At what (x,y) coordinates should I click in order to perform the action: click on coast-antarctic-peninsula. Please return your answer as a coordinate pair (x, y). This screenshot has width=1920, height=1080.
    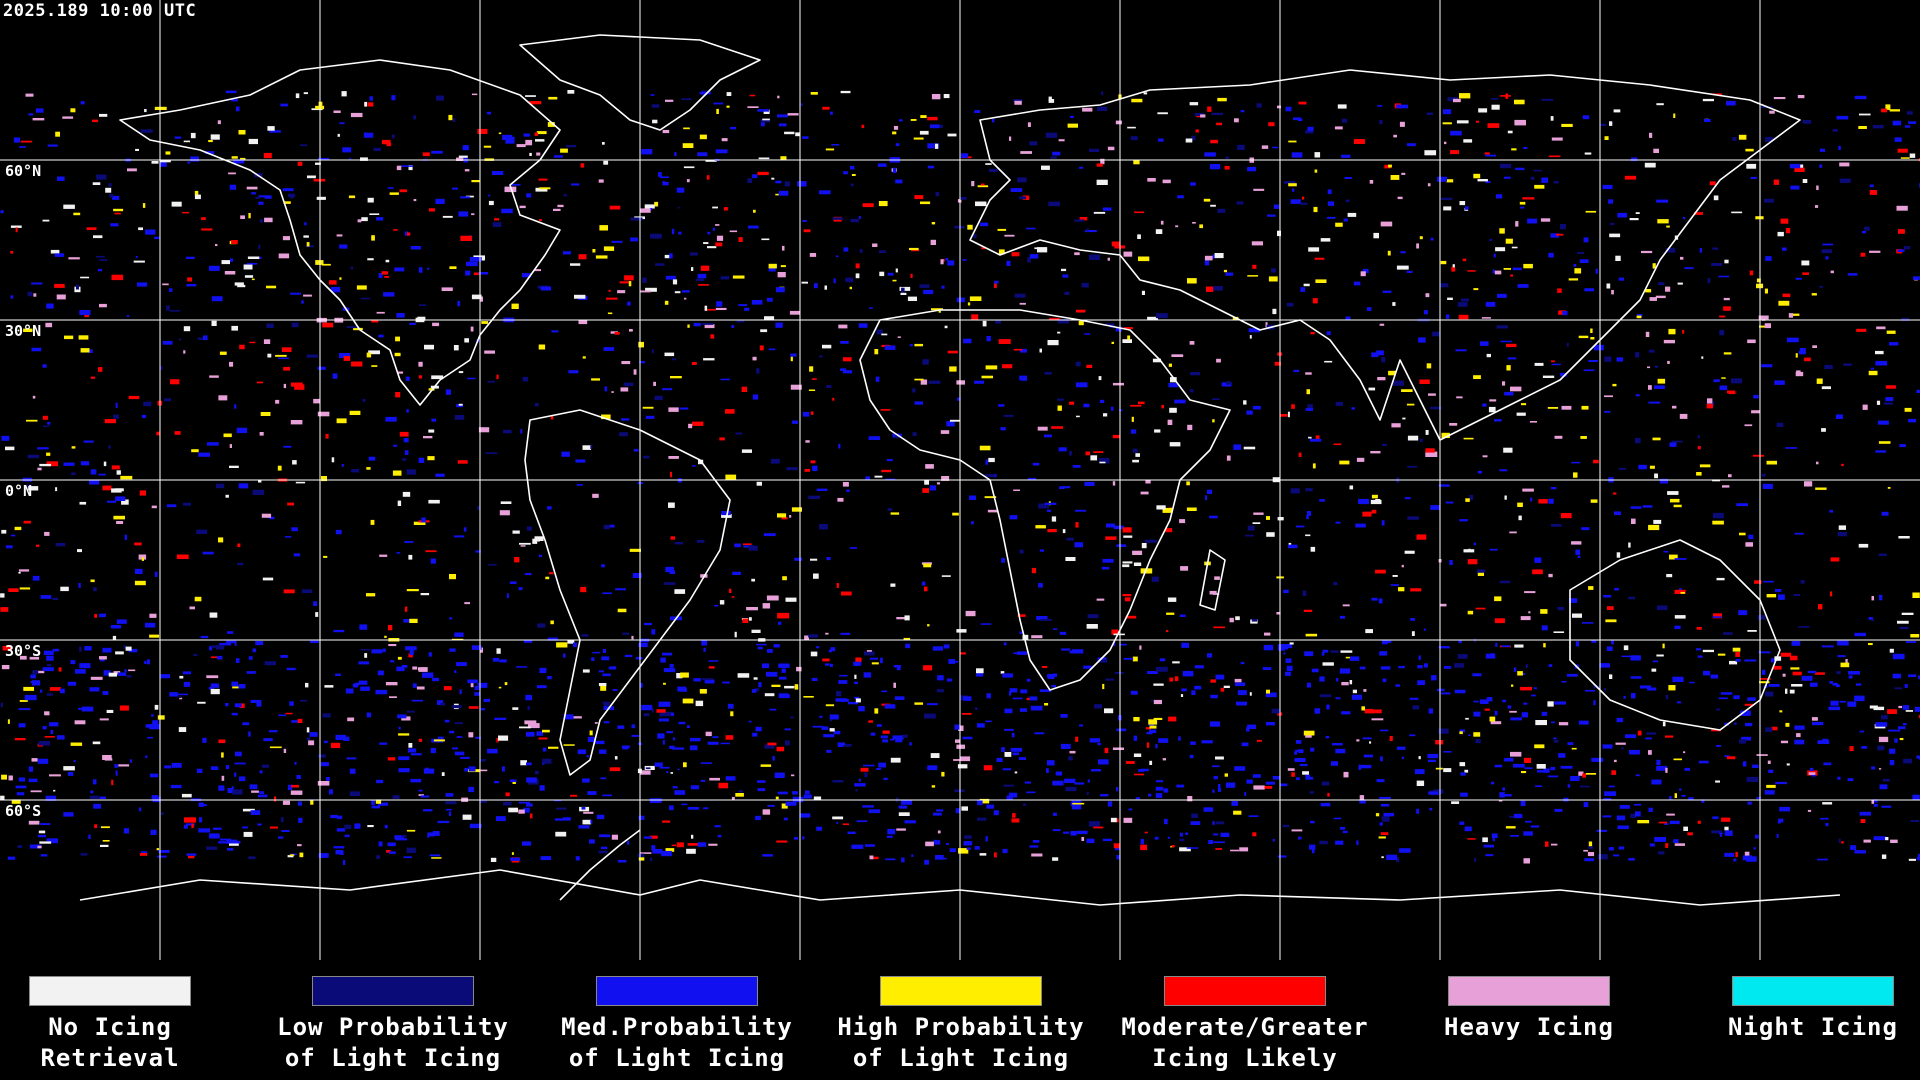
    Looking at the image, I should click on (600, 865).